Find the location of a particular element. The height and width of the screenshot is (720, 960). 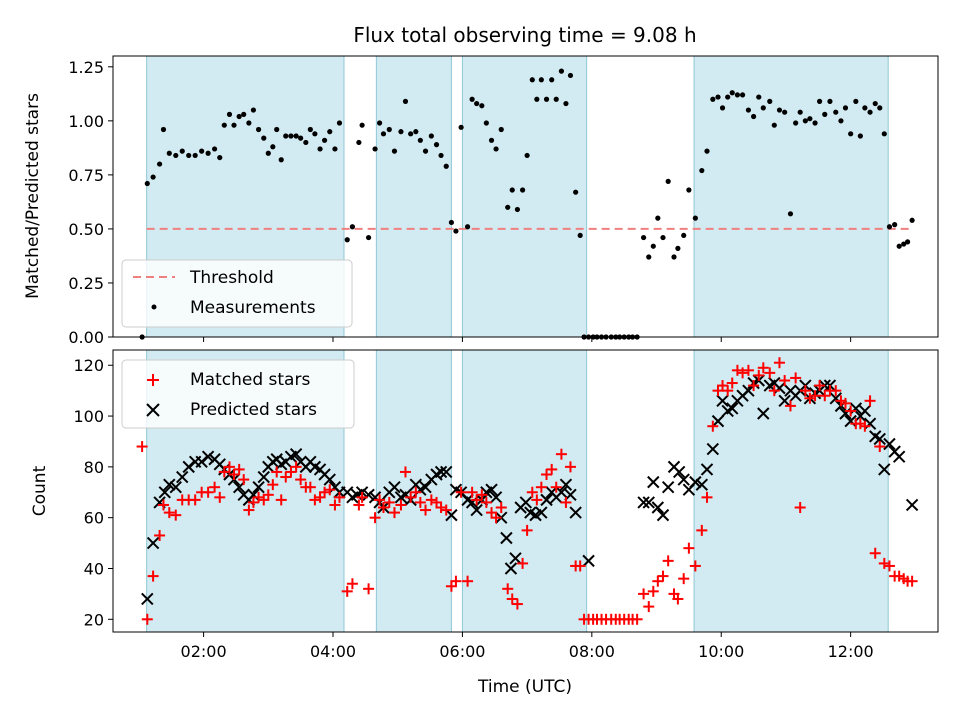

observing-window is located at coordinates (524, 196).